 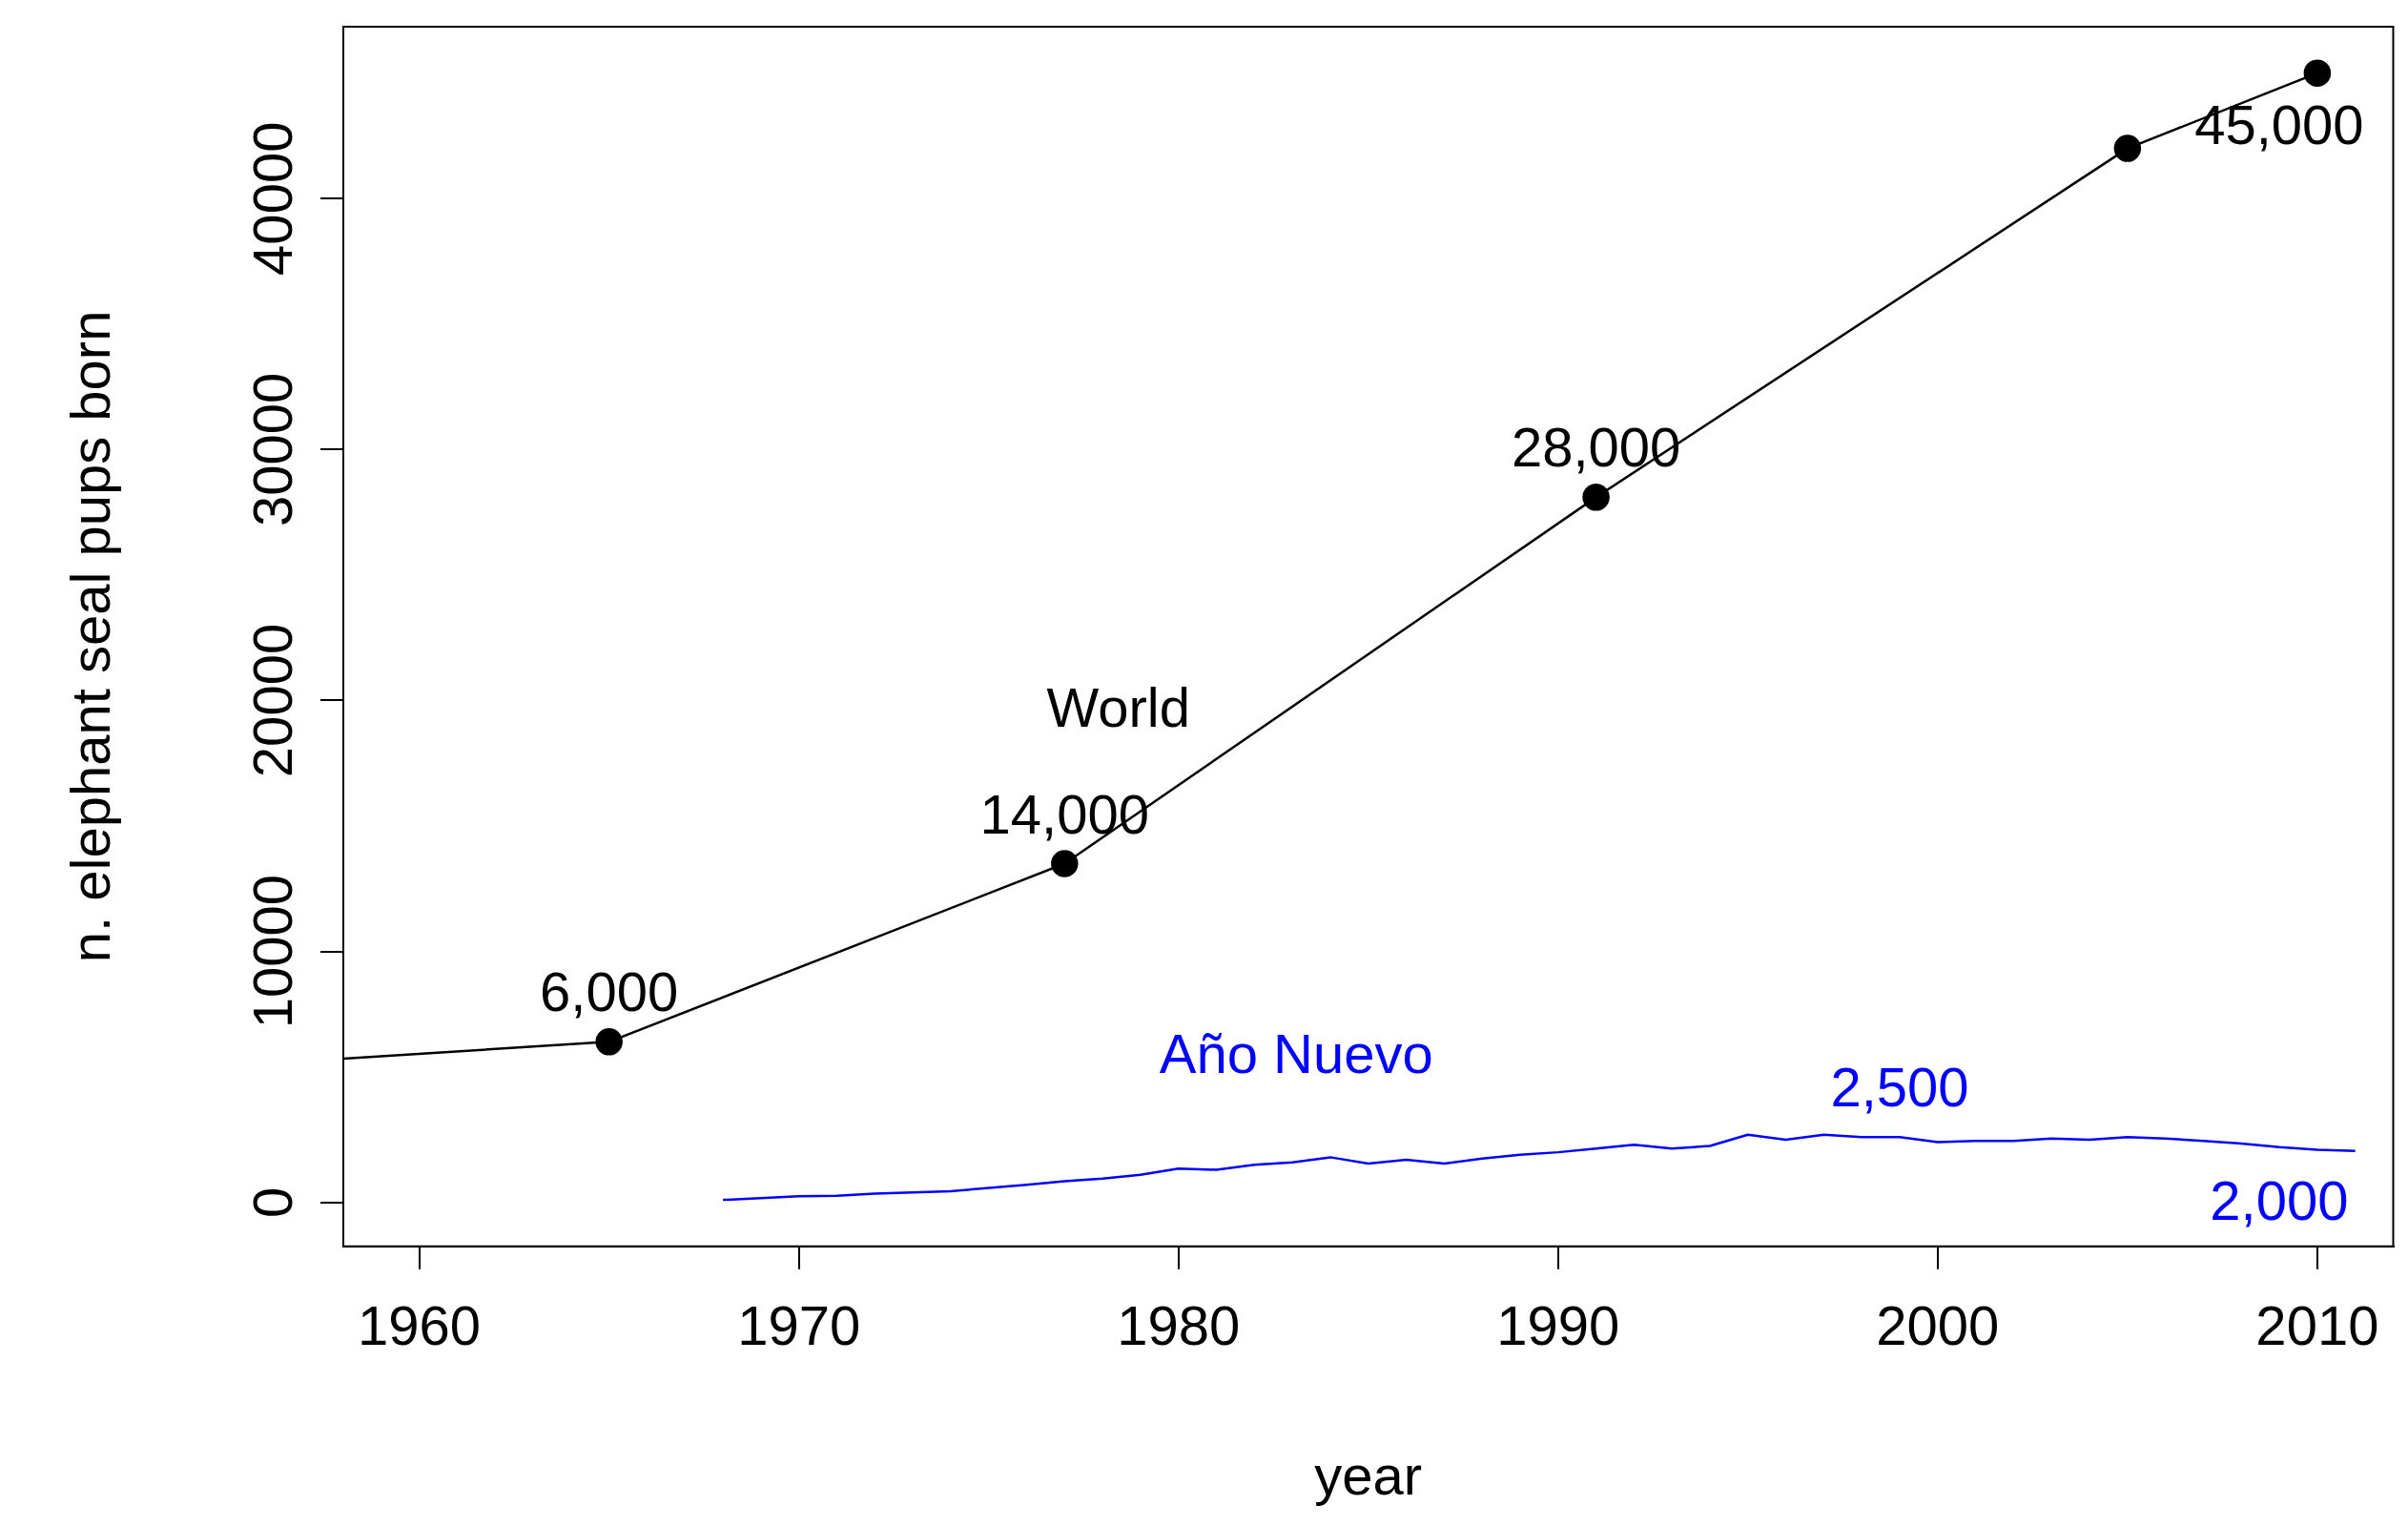 I want to click on y-tick-label: 10000, so click(x=272, y=951).